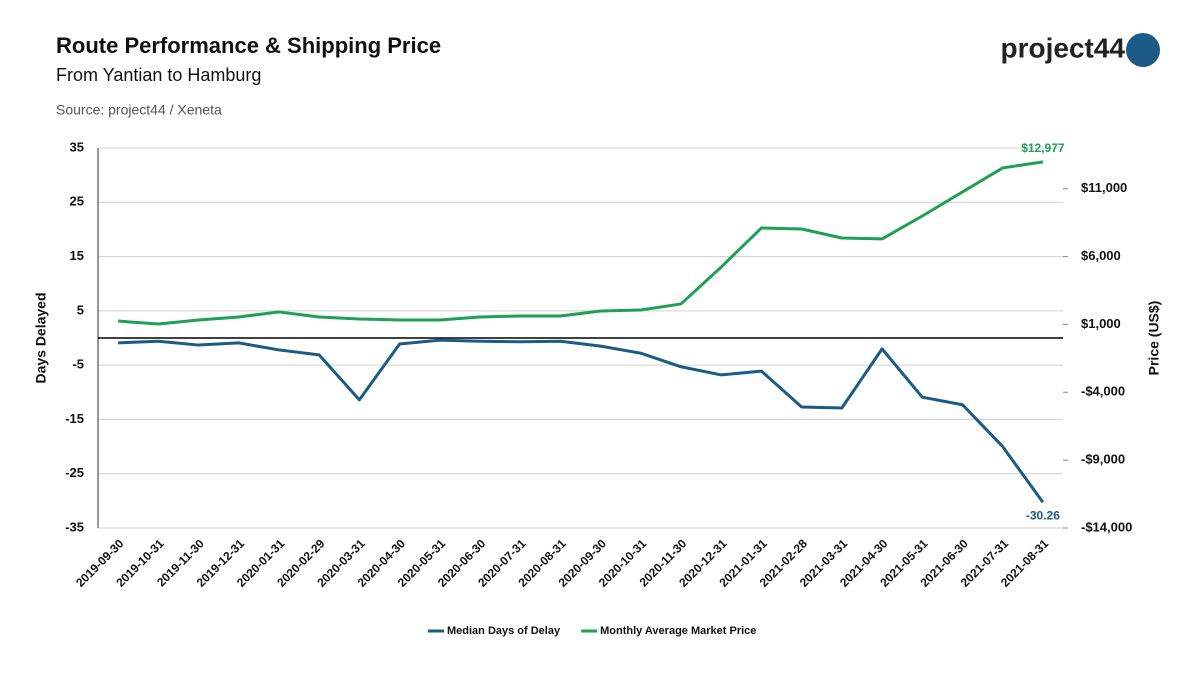 Image resolution: width=1200 pixels, height=675 pixels. What do you see at coordinates (77, 146) in the screenshot?
I see `y-tick-label: 35` at bounding box center [77, 146].